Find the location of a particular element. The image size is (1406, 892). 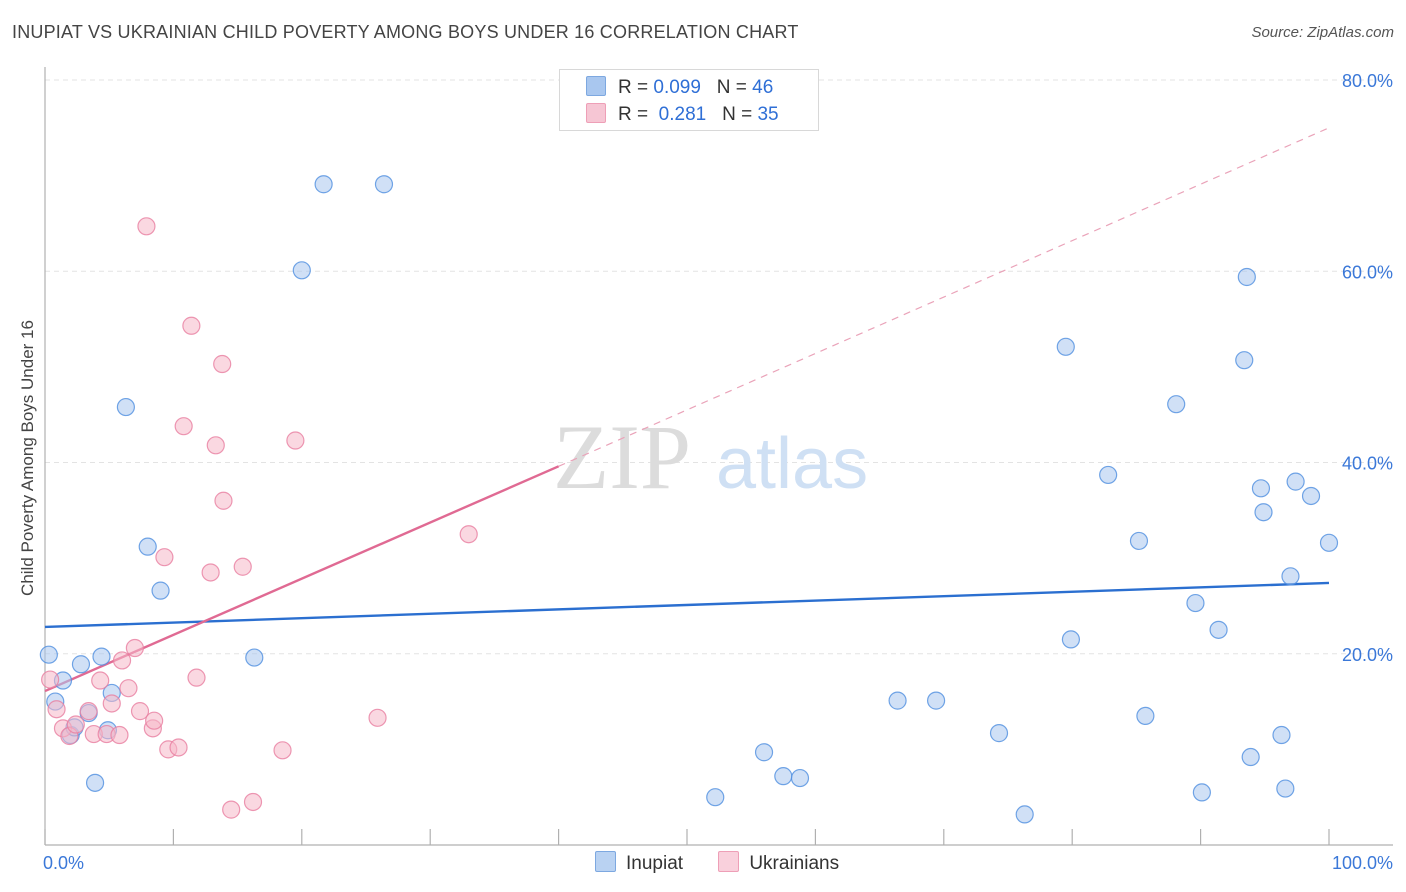

y-tick-label: 80.0% is located at coordinates (1367, 81).